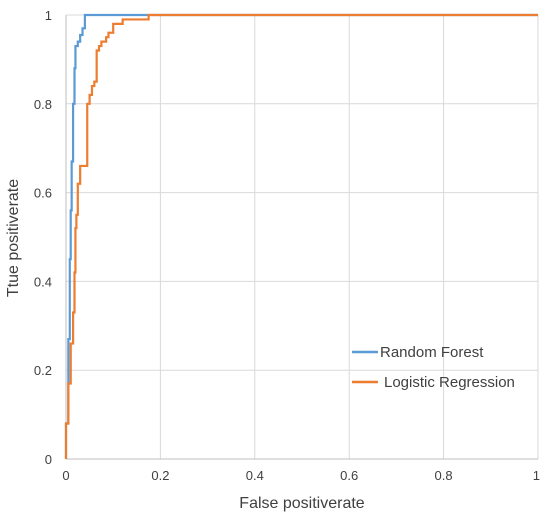 This screenshot has height=520, width=550. What do you see at coordinates (433, 367) in the screenshot?
I see `legend: Random Forest Logistic Regression` at bounding box center [433, 367].